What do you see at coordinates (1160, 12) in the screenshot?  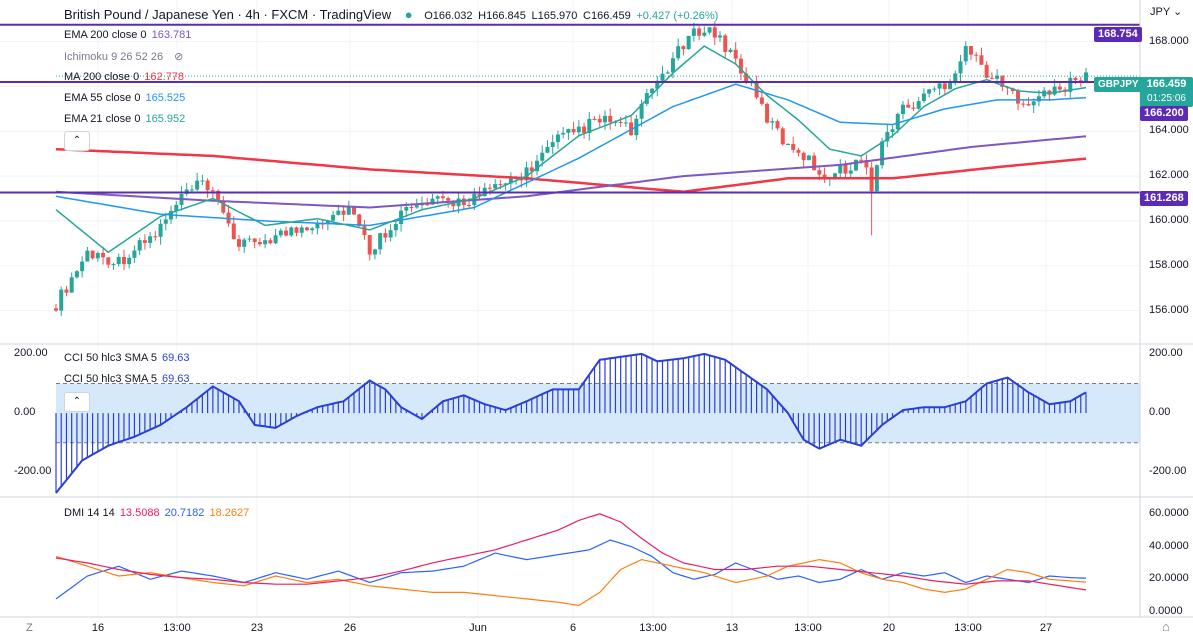 I see `currency-label: JPY` at bounding box center [1160, 12].